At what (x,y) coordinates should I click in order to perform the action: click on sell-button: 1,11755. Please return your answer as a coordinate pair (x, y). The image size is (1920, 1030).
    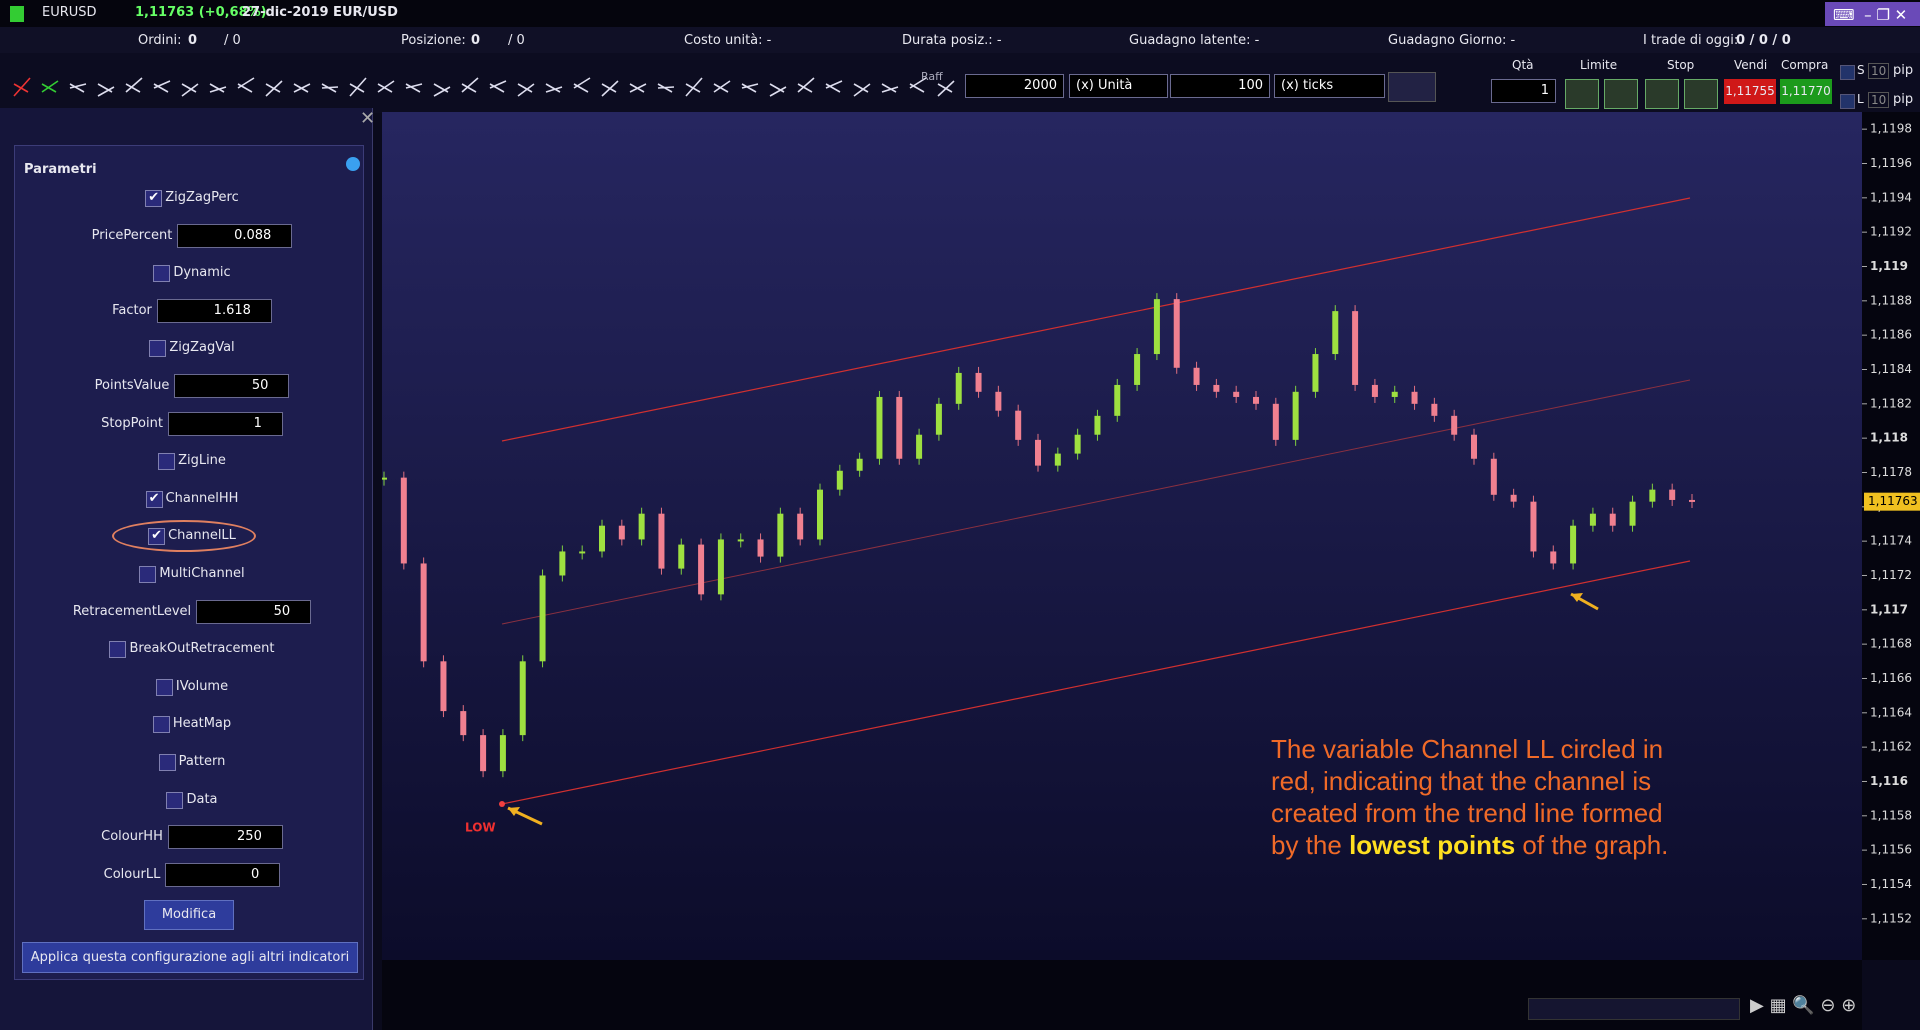
    Looking at the image, I should click on (1750, 91).